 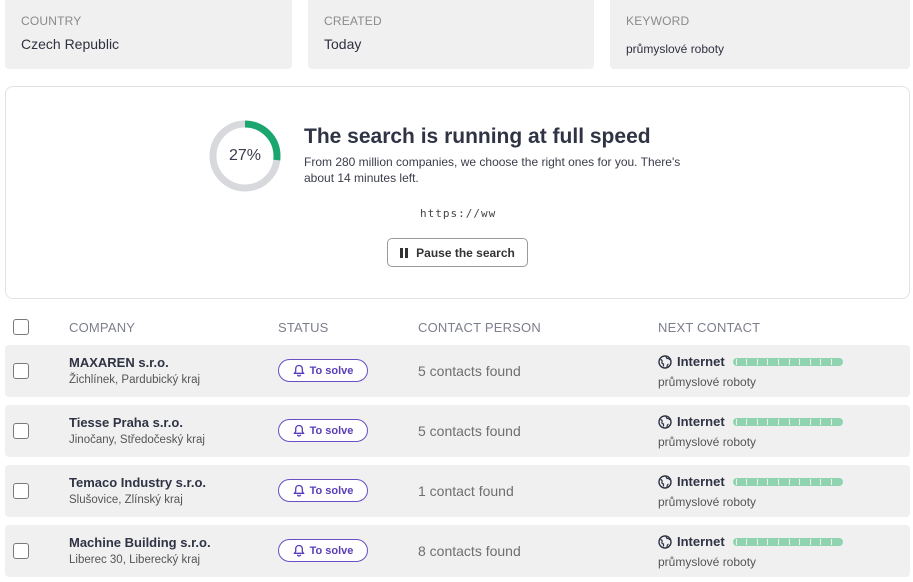 What do you see at coordinates (343, 44) in the screenshot?
I see `filter-value: Today` at bounding box center [343, 44].